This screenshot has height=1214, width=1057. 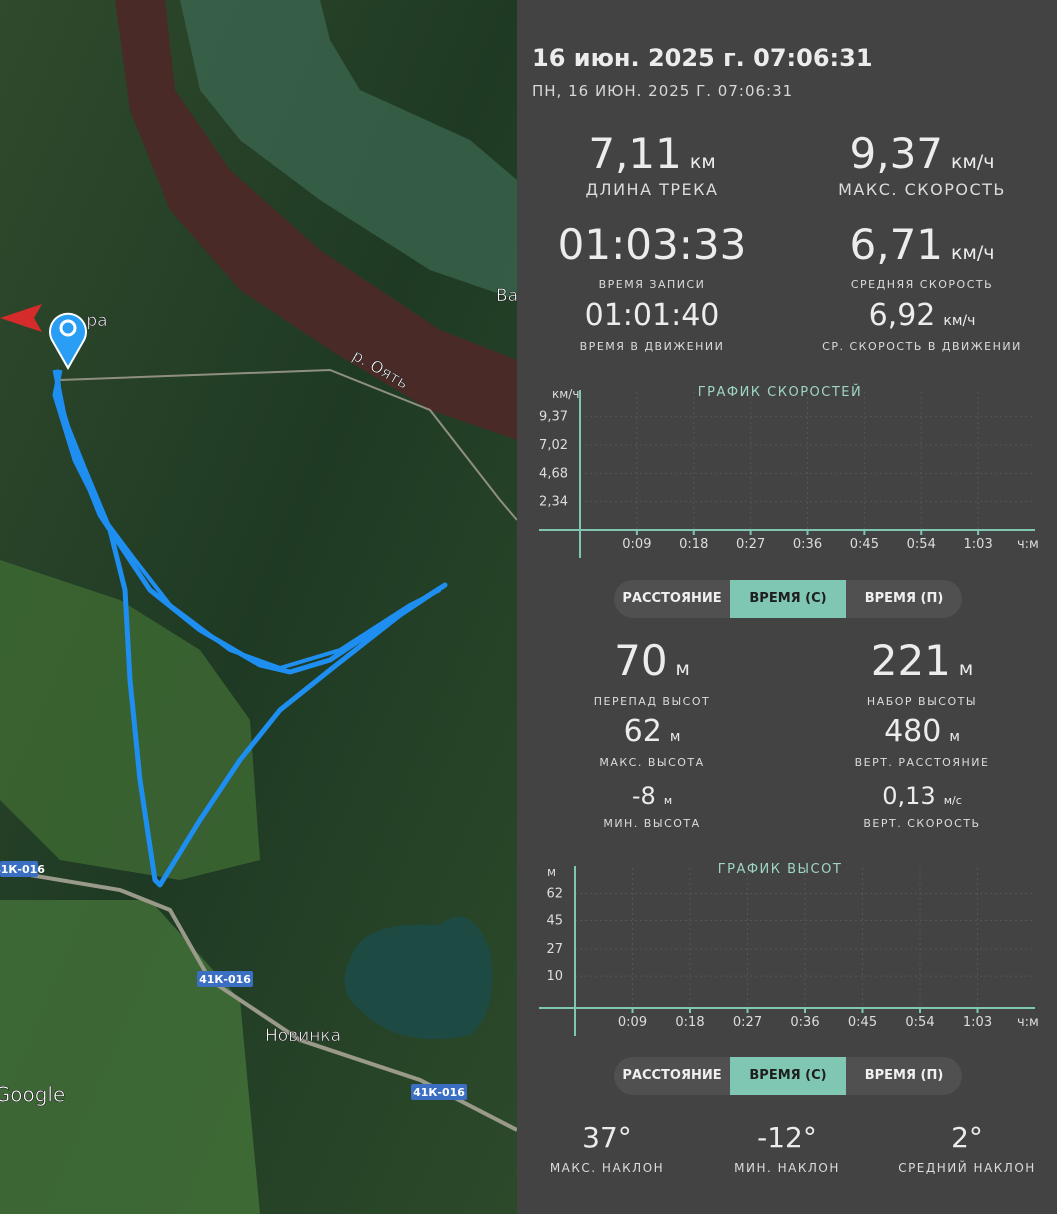 What do you see at coordinates (565, 394) in the screenshot?
I see `y-axis-label: км/ч` at bounding box center [565, 394].